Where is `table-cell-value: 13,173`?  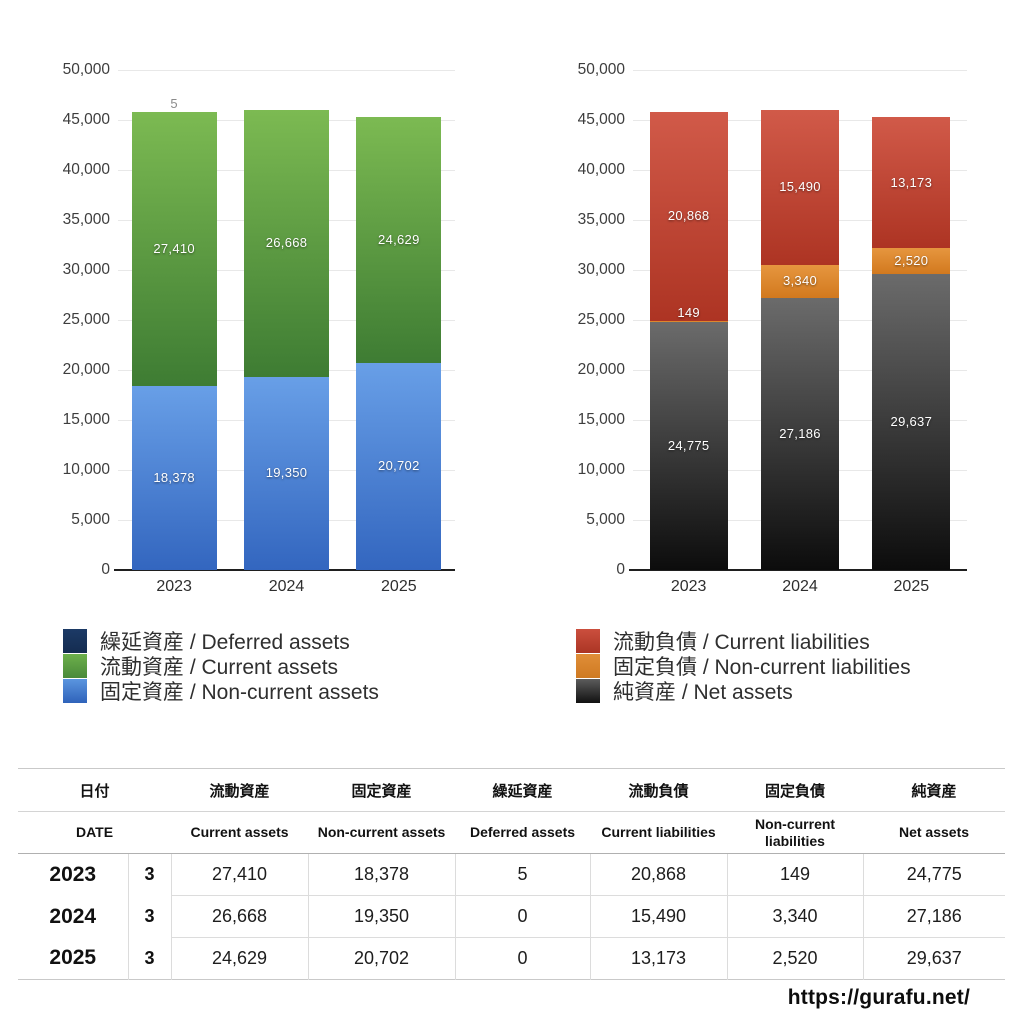 table-cell-value: 13,173 is located at coordinates (658, 958).